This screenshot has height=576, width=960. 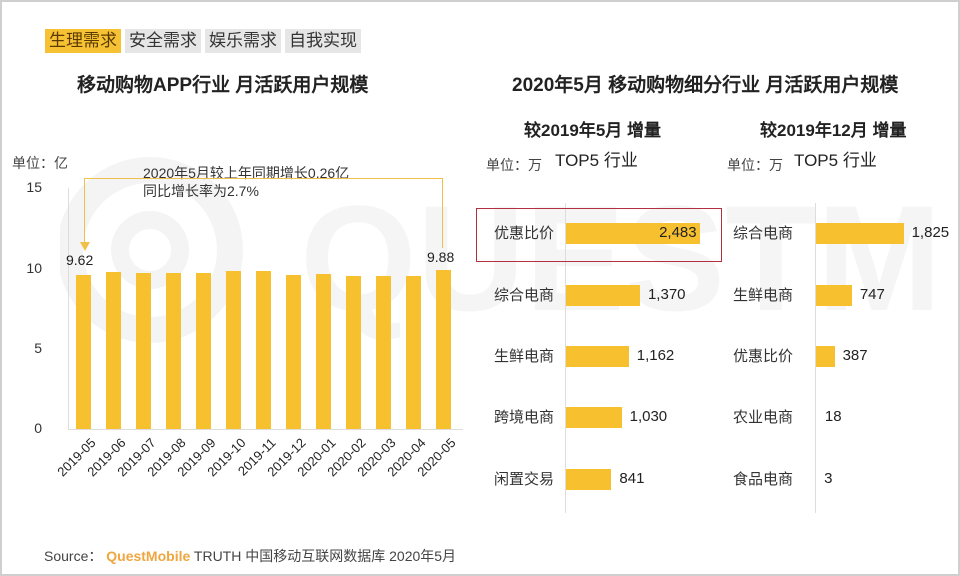 I want to click on value-label: 1,370, so click(x=666, y=294).